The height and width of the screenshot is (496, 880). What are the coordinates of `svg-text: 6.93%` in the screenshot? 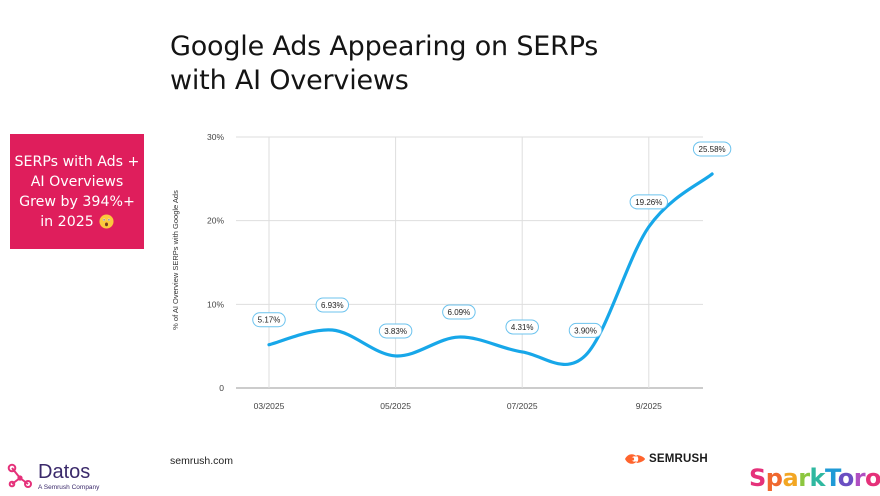 It's located at (332, 305).